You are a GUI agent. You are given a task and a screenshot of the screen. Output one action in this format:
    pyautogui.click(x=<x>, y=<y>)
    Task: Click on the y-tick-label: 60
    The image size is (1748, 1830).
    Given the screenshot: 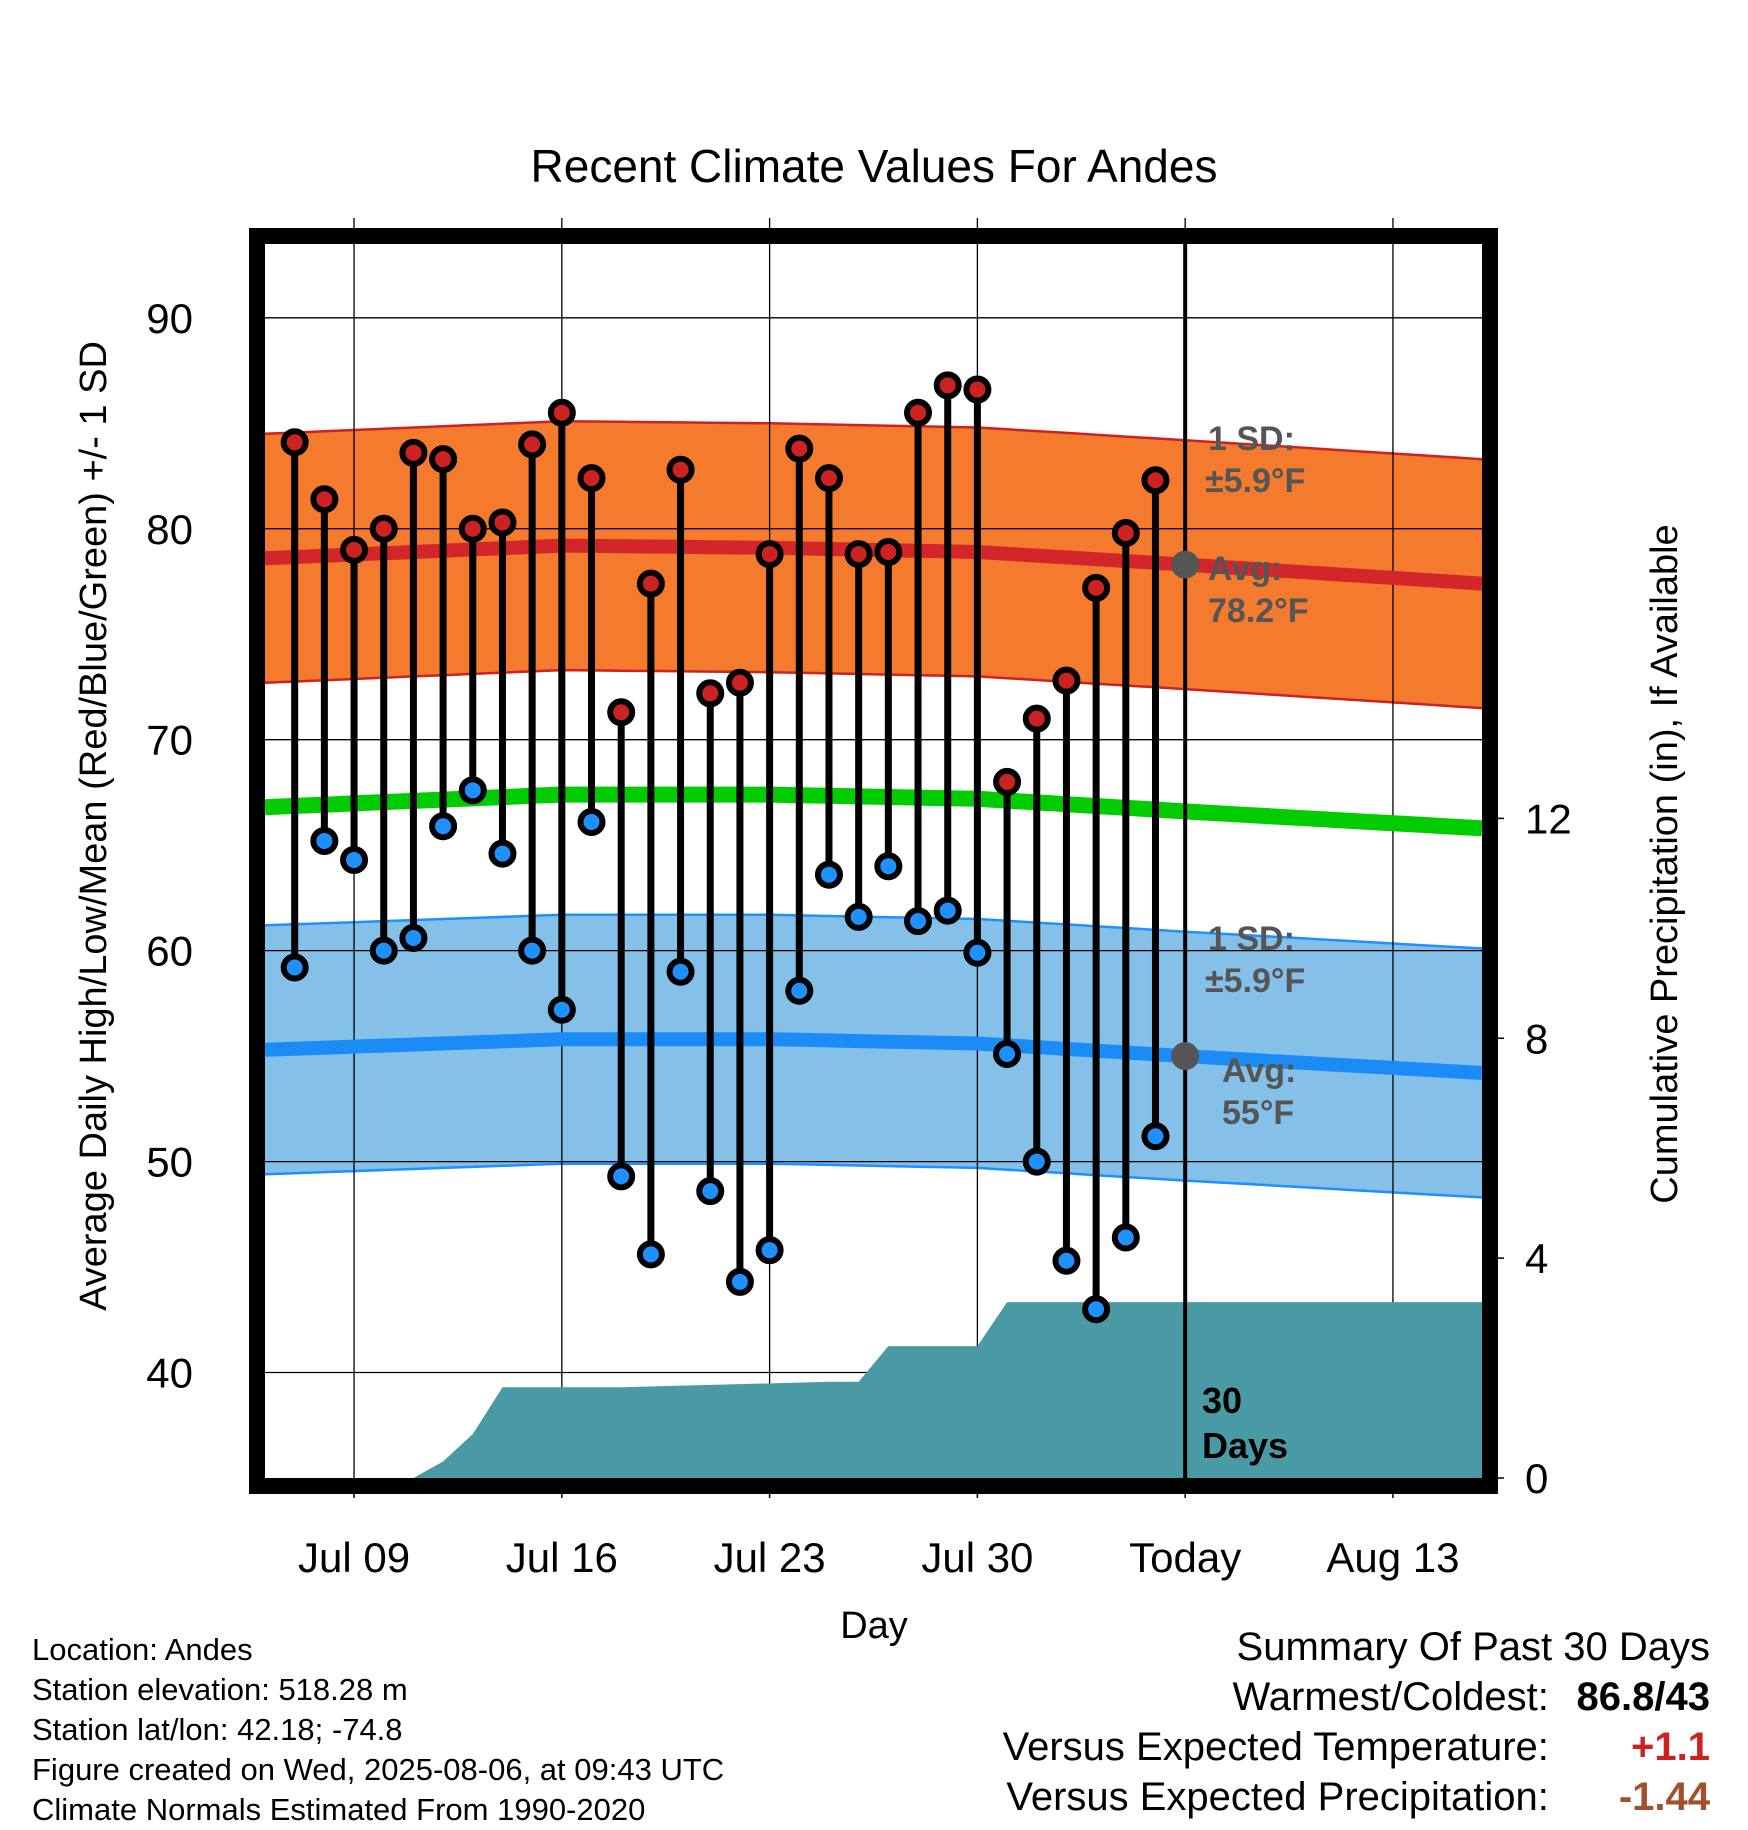 What is the action you would take?
    pyautogui.click(x=169, y=951)
    